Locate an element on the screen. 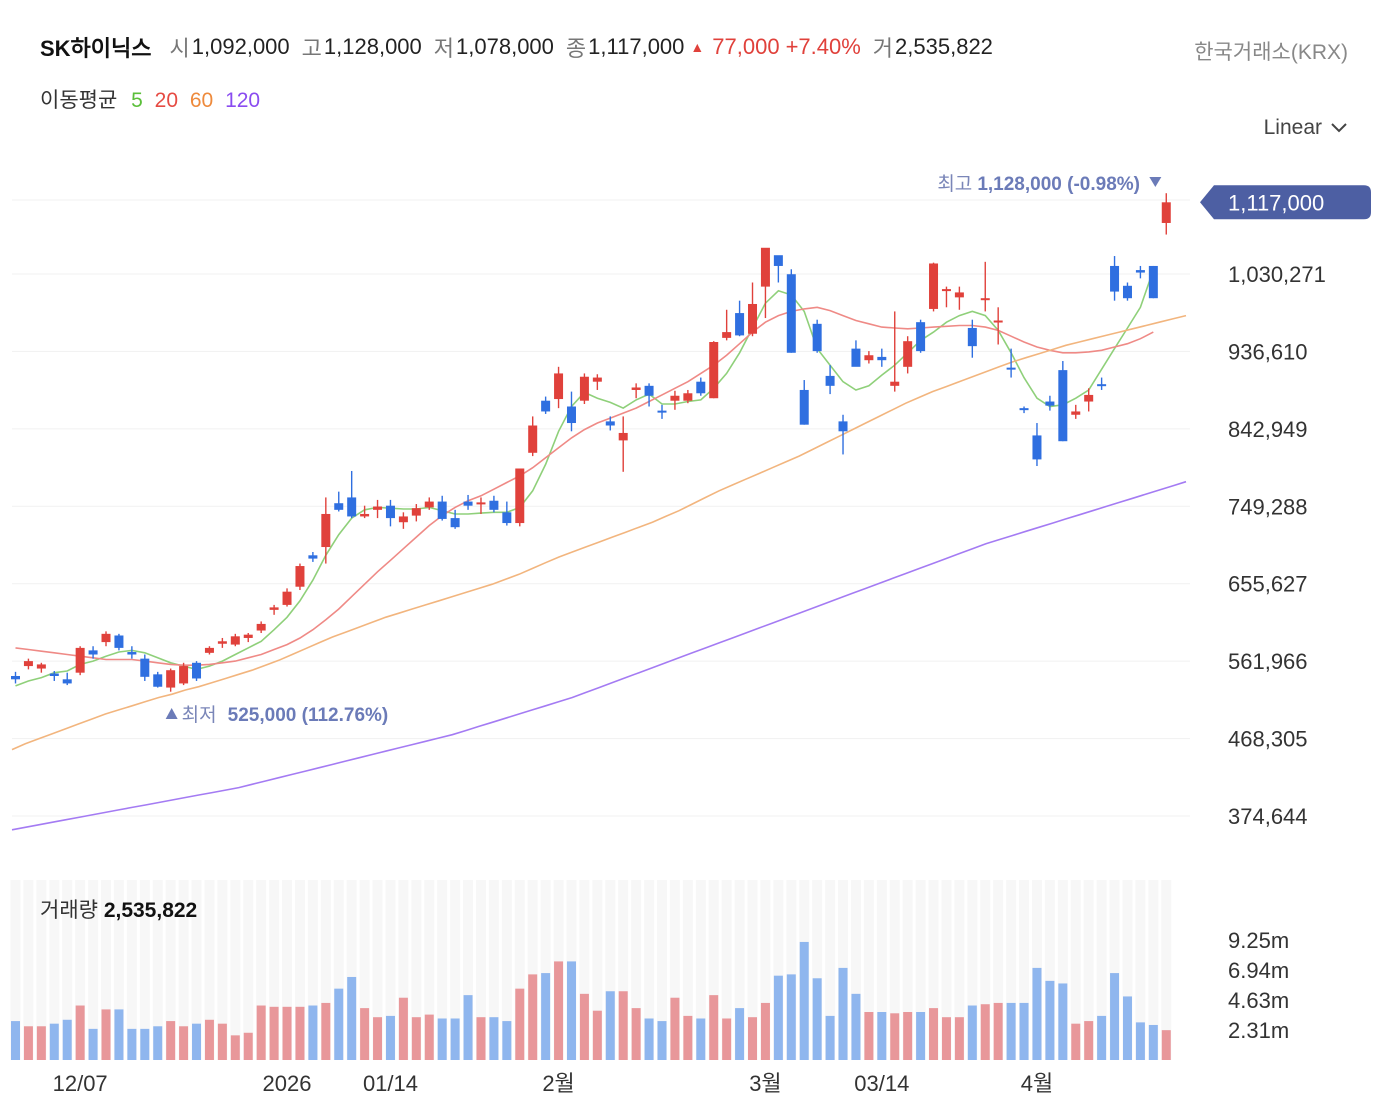 The width and height of the screenshot is (1384, 1108). high-value: 1,128,000 is located at coordinates (372, 46).